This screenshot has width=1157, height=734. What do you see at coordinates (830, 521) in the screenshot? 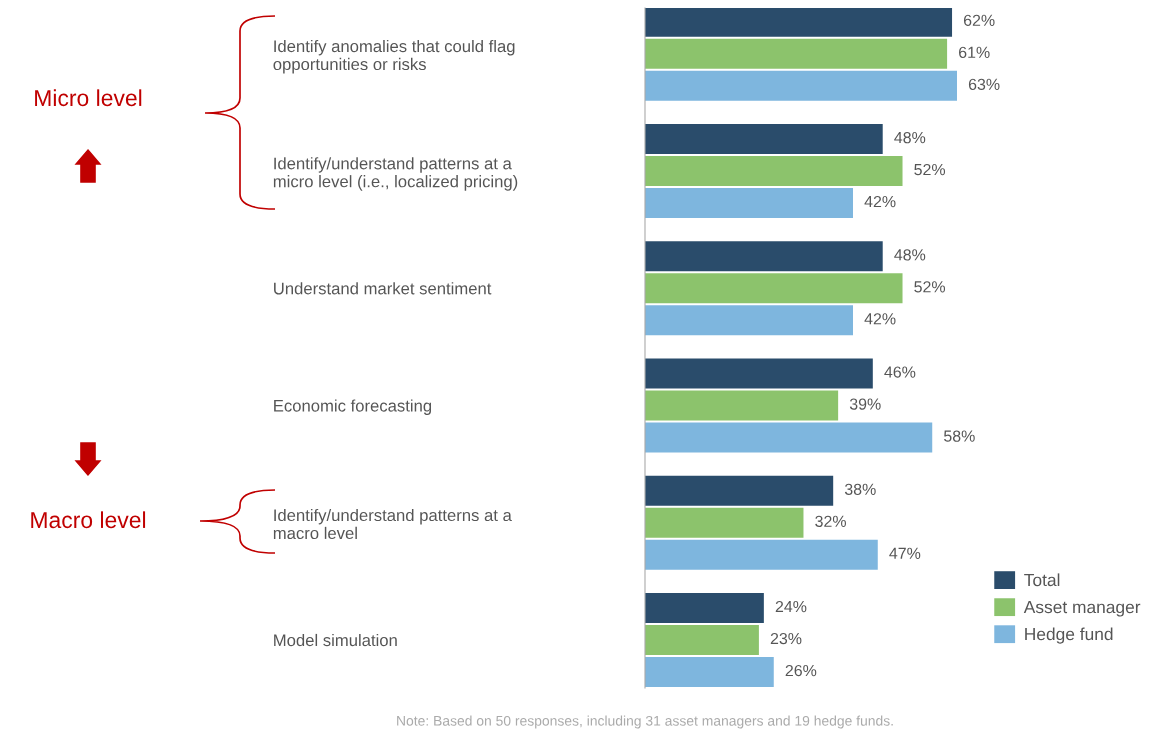
I see `data-label: 32%` at bounding box center [830, 521].